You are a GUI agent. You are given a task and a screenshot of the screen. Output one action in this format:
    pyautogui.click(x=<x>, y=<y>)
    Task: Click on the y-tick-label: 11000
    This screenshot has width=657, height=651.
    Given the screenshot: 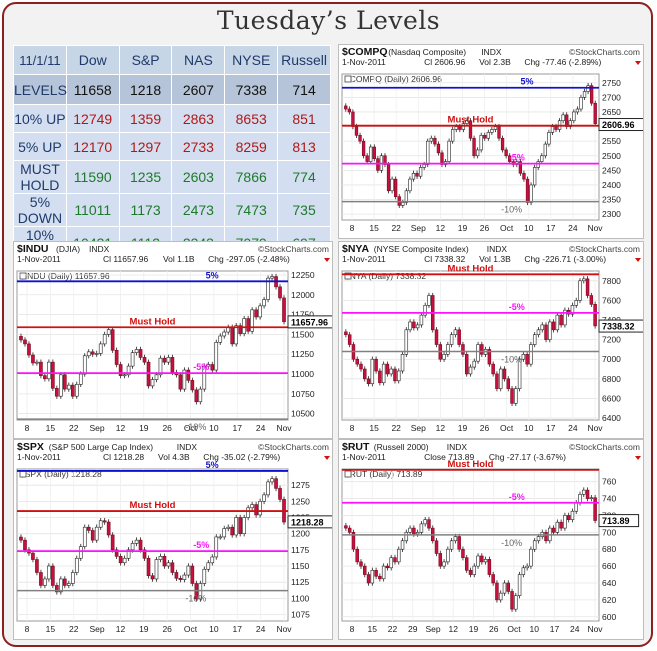 What is the action you would take?
    pyautogui.click(x=302, y=374)
    